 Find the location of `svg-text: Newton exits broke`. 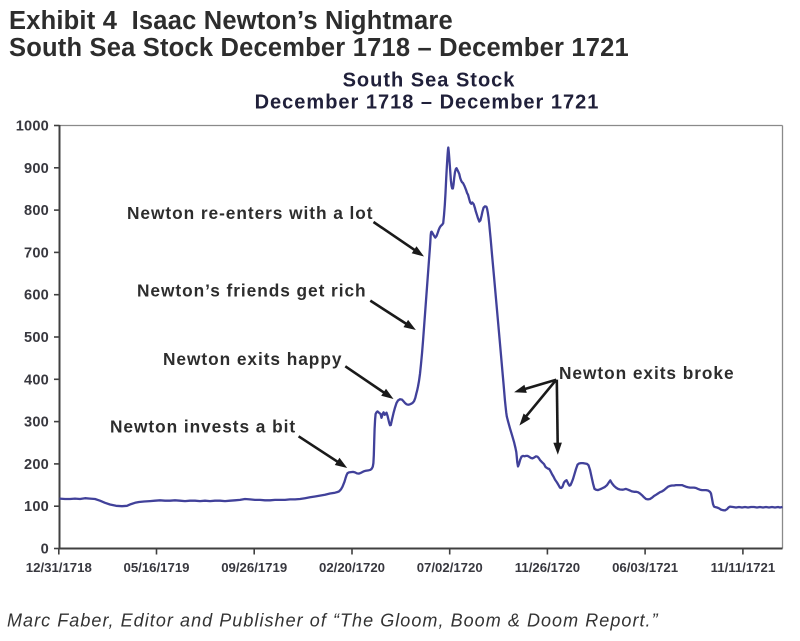

svg-text: Newton exits broke is located at coordinates (647, 373).